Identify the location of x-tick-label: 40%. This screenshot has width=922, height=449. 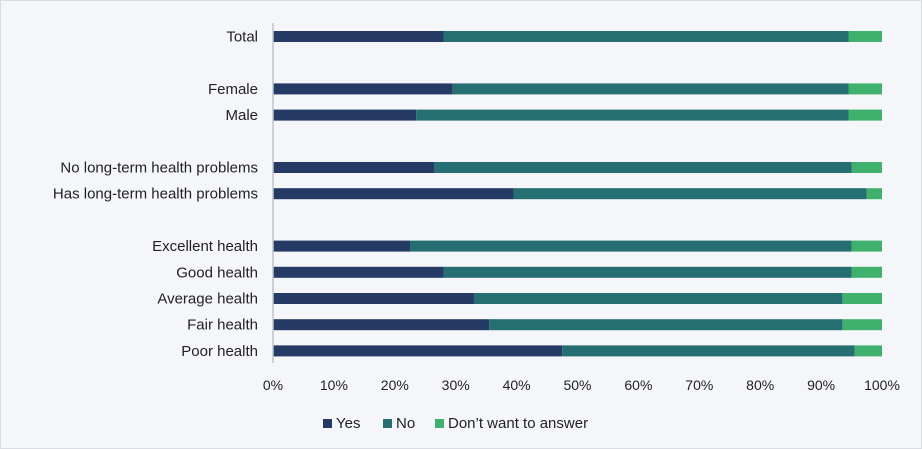
(517, 385).